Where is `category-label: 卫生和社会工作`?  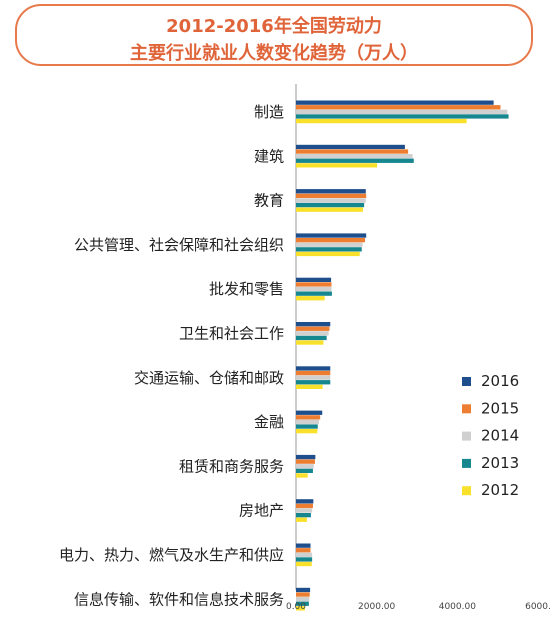
category-label: 卫生和社会工作 is located at coordinates (231, 334).